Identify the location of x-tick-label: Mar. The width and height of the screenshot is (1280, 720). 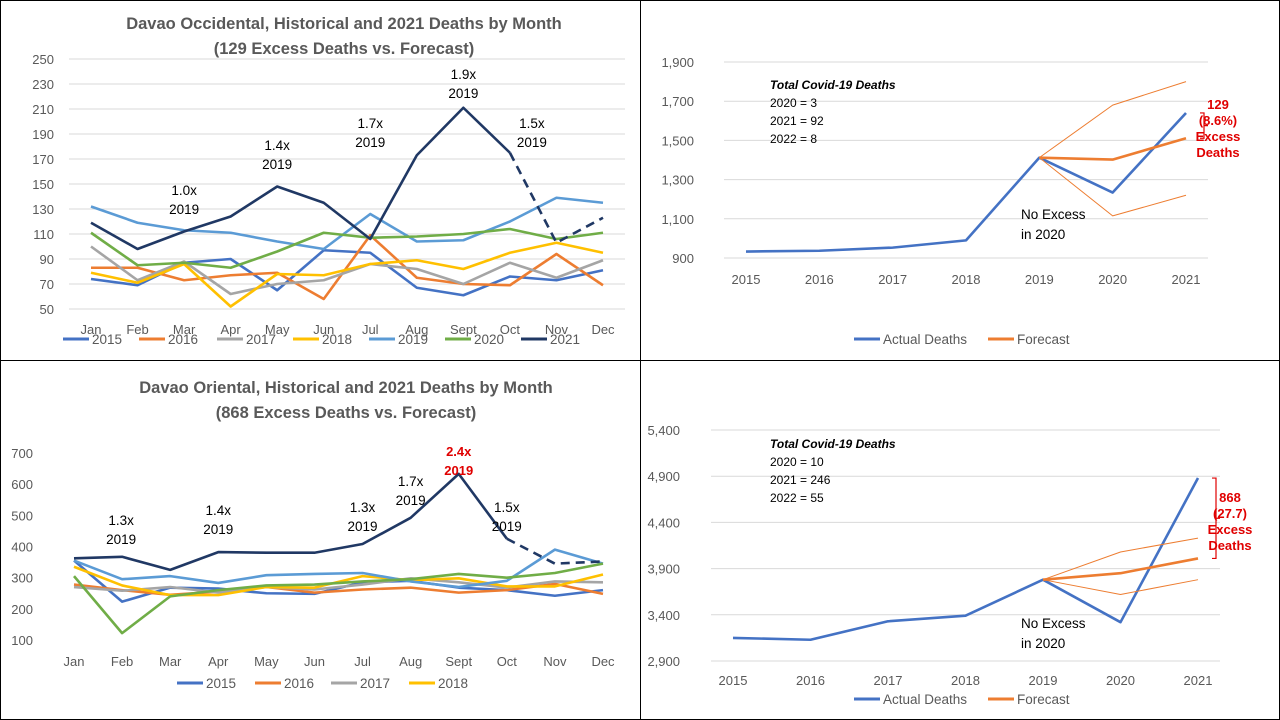
(170, 661).